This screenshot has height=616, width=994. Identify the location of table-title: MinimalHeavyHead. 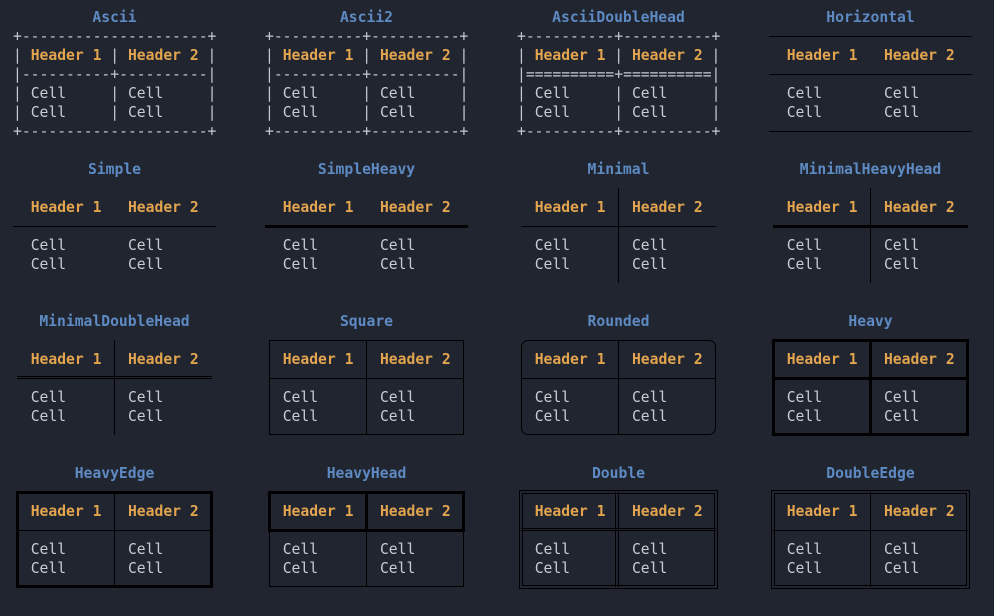
(870, 169).